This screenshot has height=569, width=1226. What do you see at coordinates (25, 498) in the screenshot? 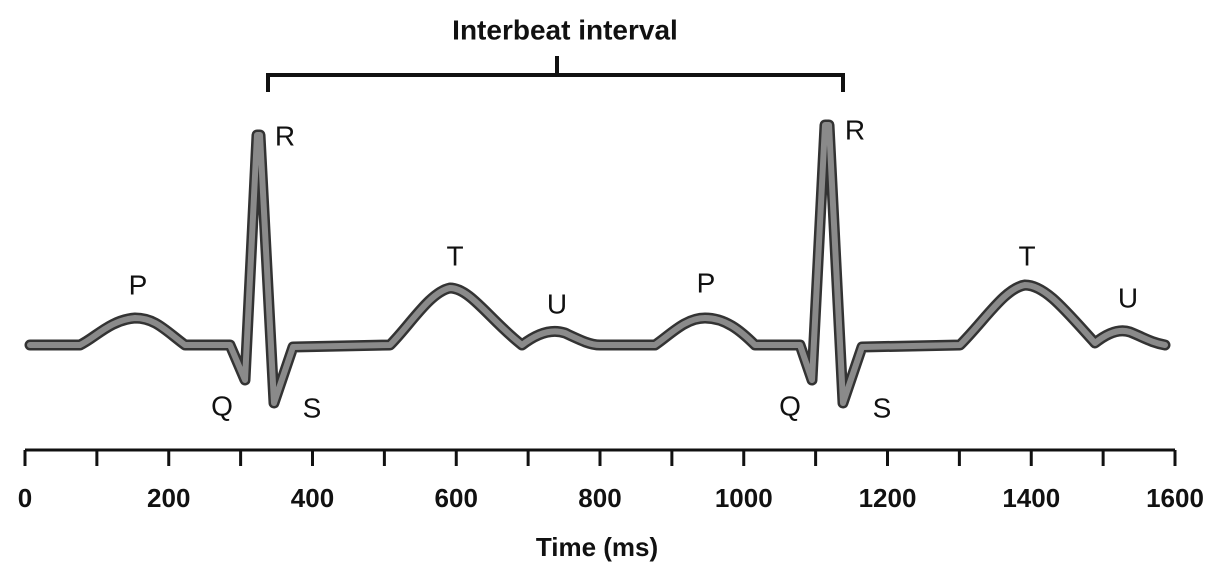
I see `tick-label: 0` at bounding box center [25, 498].